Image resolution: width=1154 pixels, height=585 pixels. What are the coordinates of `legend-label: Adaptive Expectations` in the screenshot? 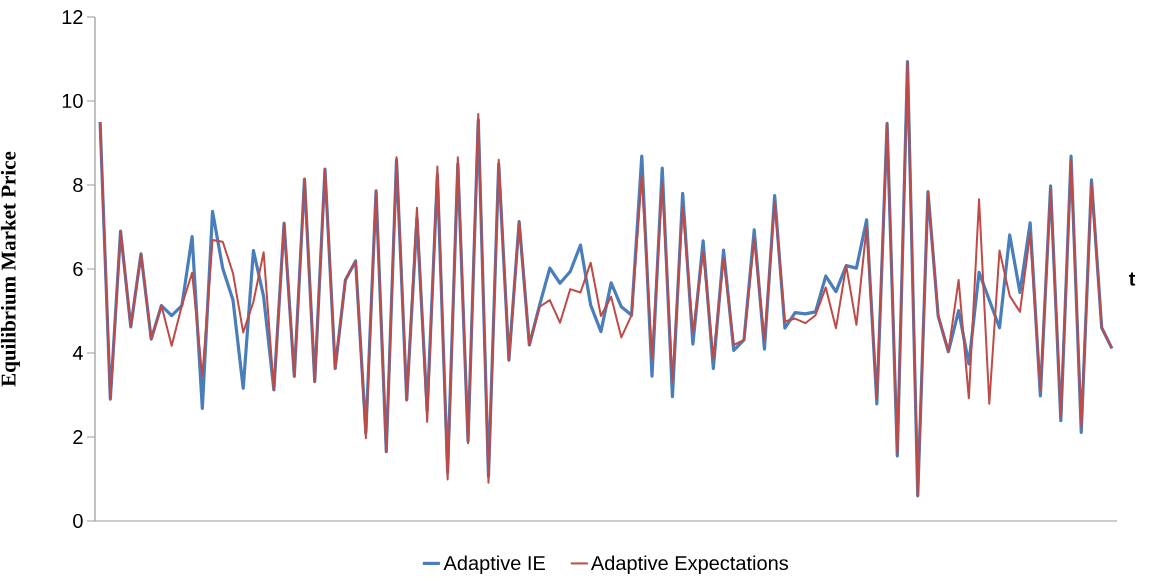 It's located at (689, 565).